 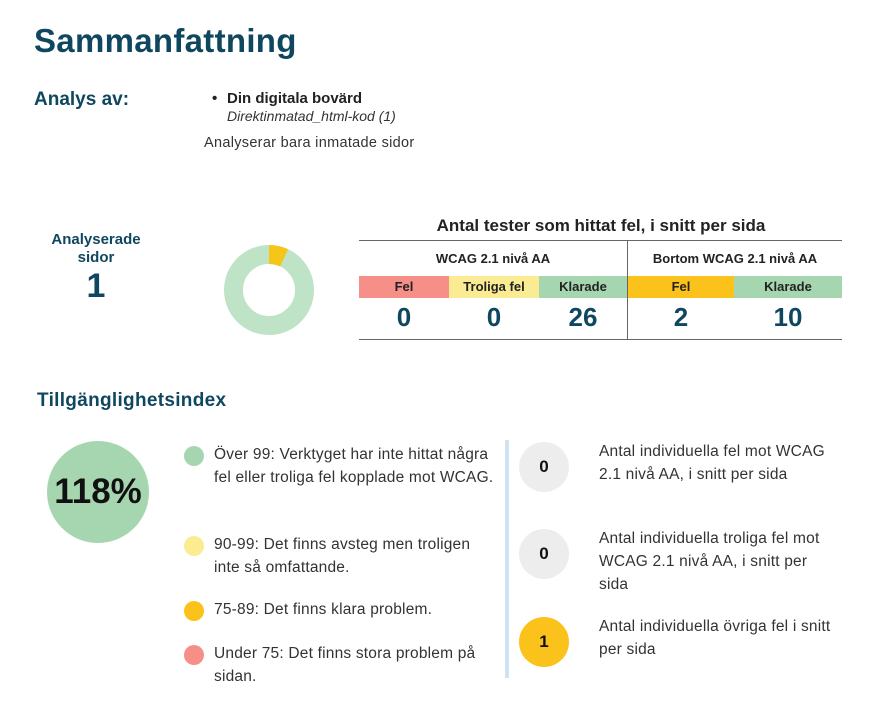 What do you see at coordinates (494, 287) in the screenshot?
I see `wcag-troliga-fel-header: Troliga fel` at bounding box center [494, 287].